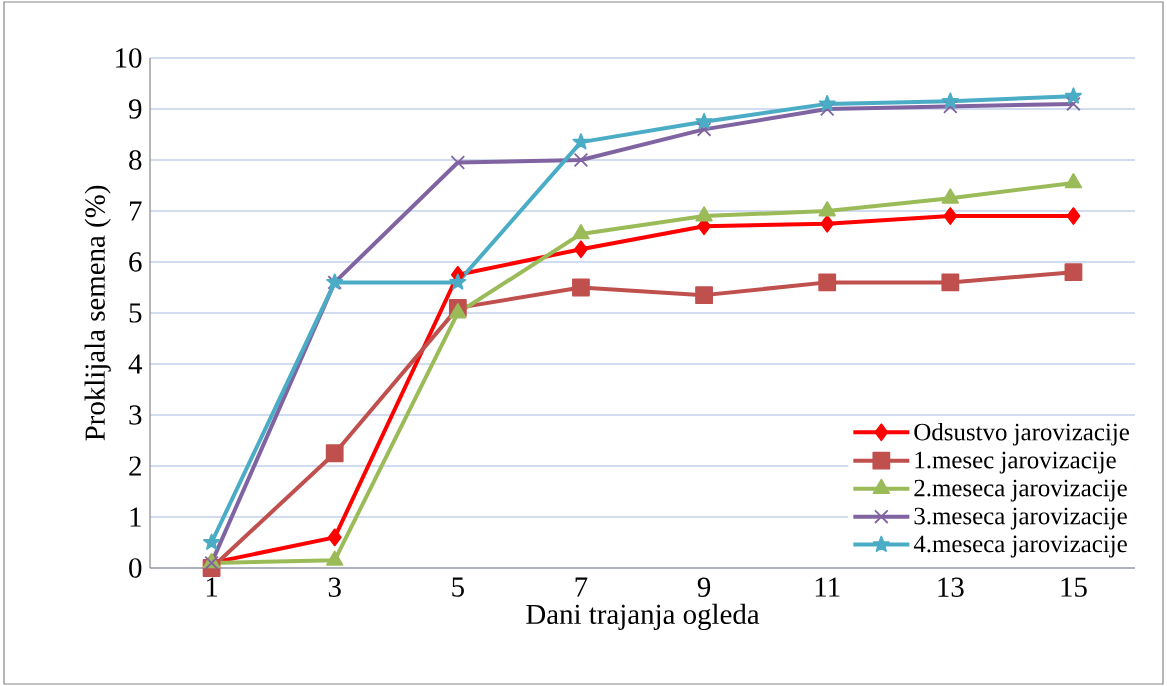  I want to click on x-axis-title: Dani trajanja ogleda, so click(643, 617).